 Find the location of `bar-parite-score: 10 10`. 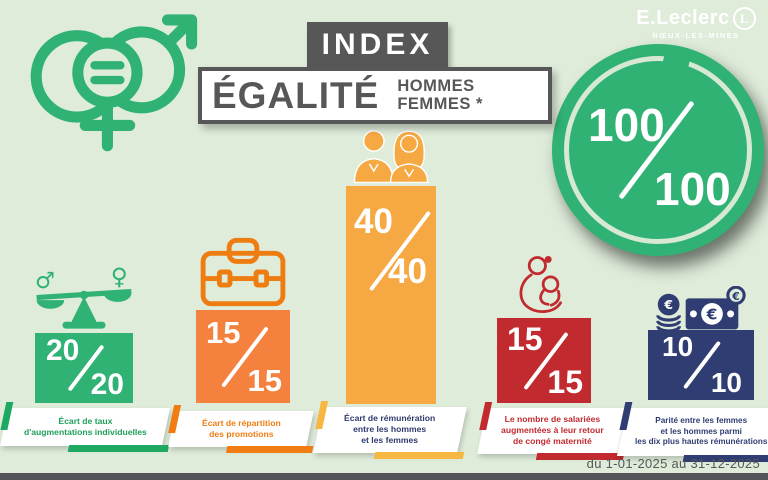

bar-parite-score: 10 10 is located at coordinates (701, 365).